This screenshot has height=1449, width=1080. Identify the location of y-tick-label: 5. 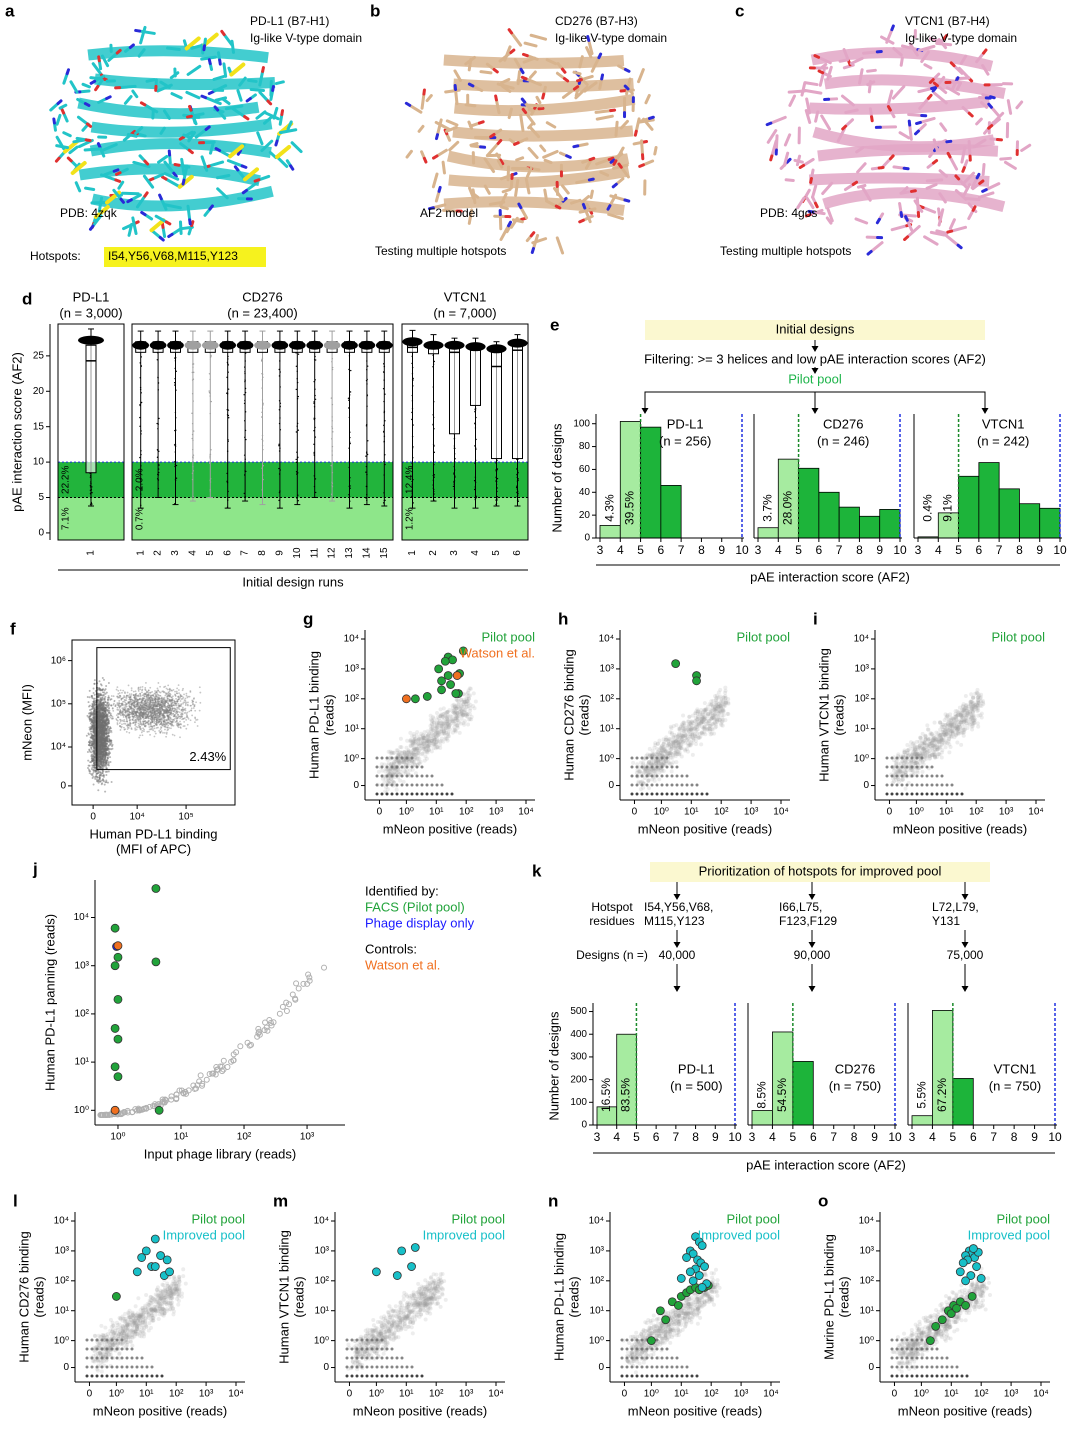
(41, 497).